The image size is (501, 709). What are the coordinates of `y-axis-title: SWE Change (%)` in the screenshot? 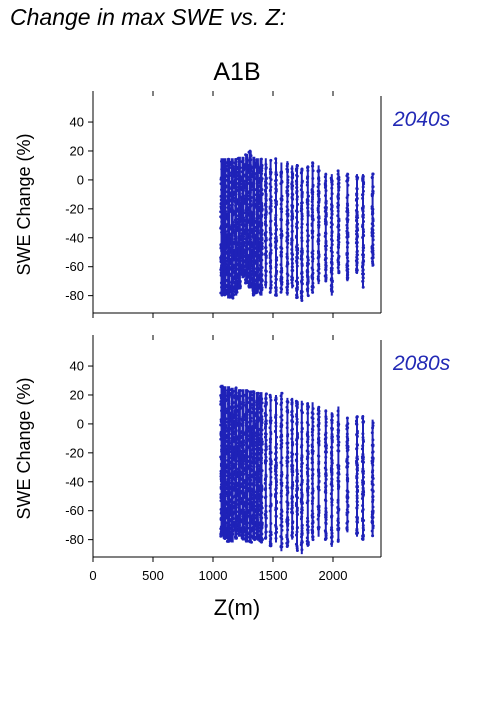 It's located at (24, 204).